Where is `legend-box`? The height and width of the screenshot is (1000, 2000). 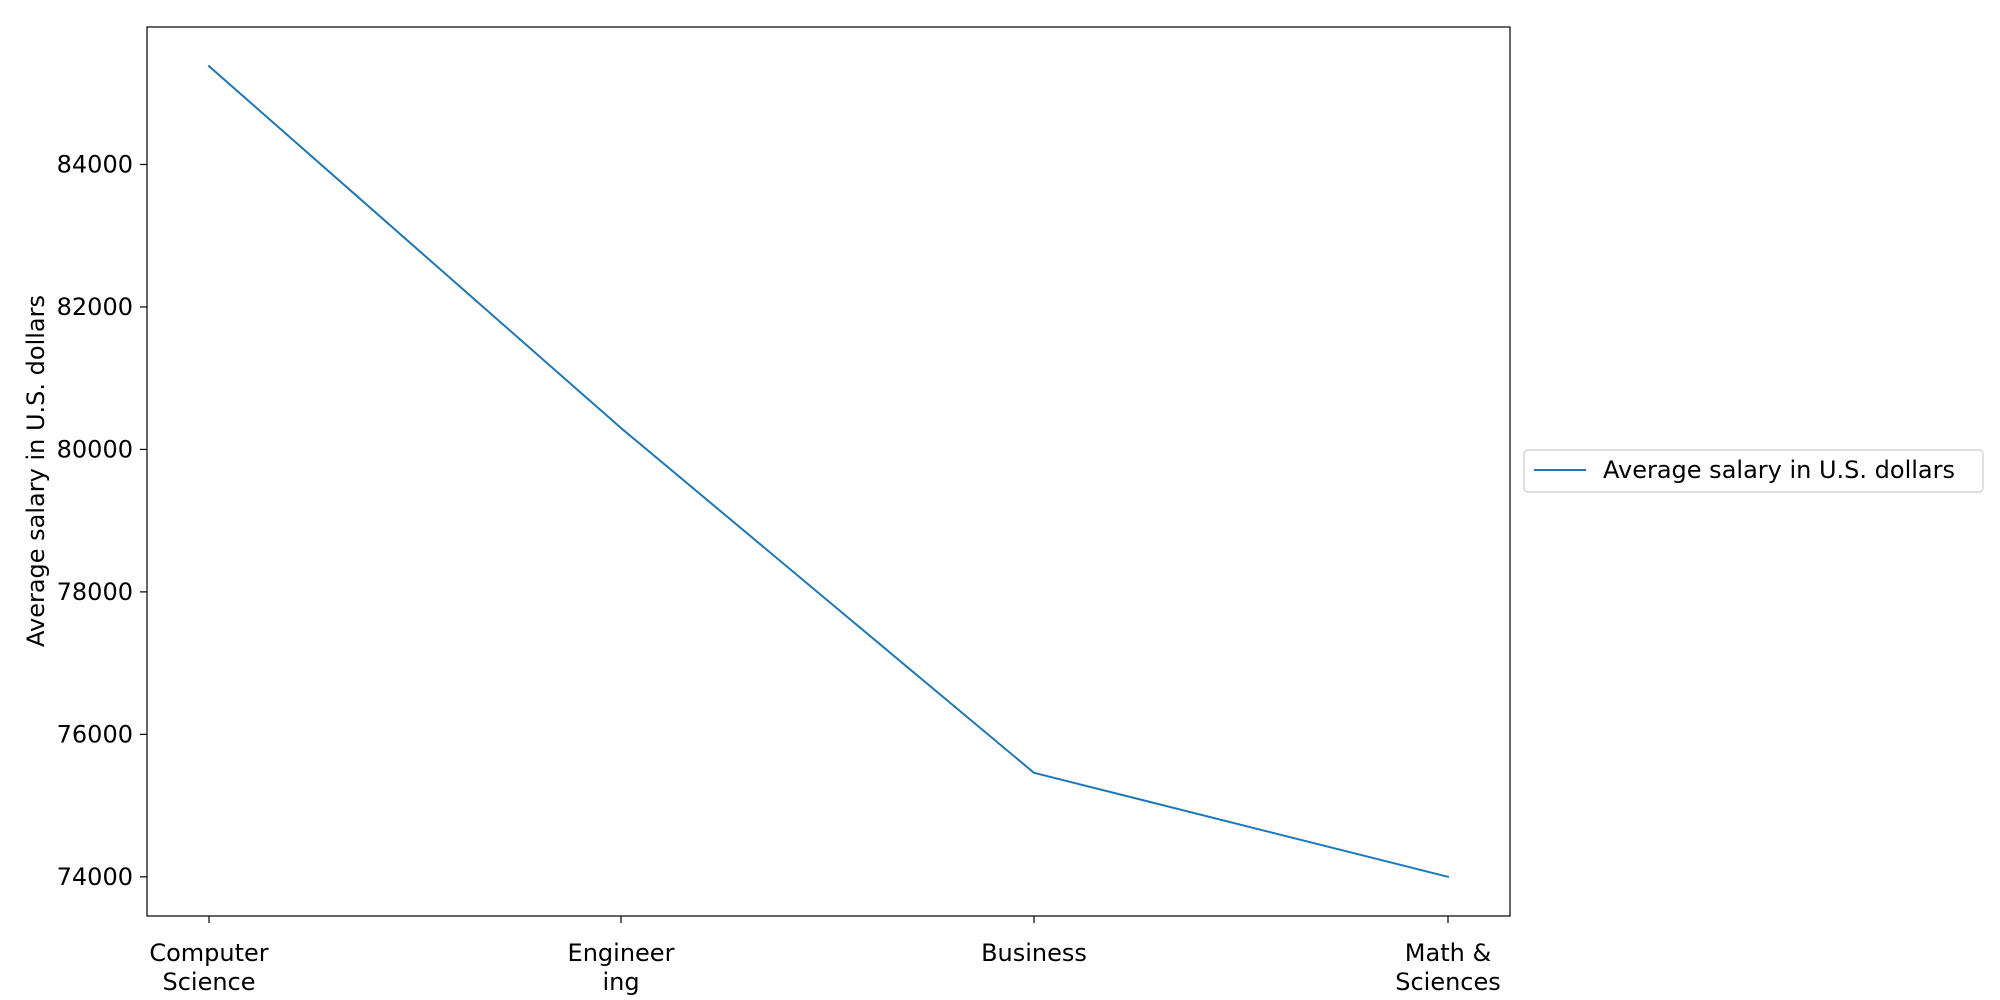
legend-box is located at coordinates (1753, 471).